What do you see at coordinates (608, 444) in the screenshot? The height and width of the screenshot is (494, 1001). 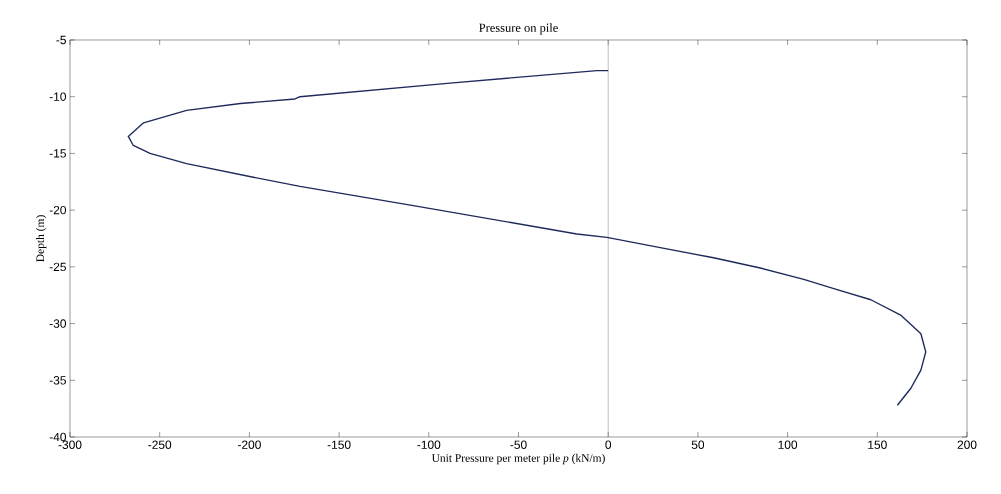 I see `x-tick-label: 0` at bounding box center [608, 444].